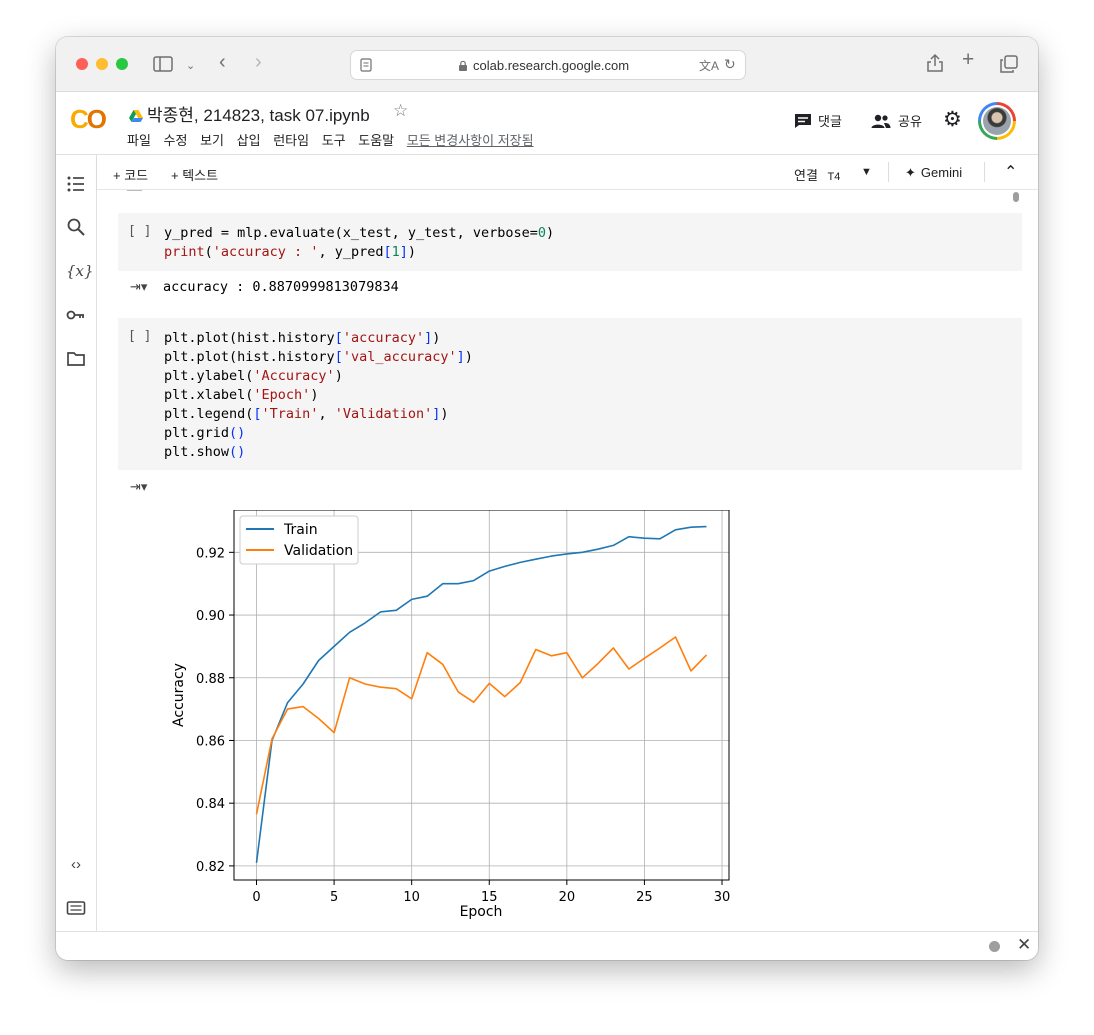 Image resolution: width=1094 pixels, height=1035 pixels. I want to click on notebook-title: 박종현, 214823, task 07.ipynb, so click(258, 115).